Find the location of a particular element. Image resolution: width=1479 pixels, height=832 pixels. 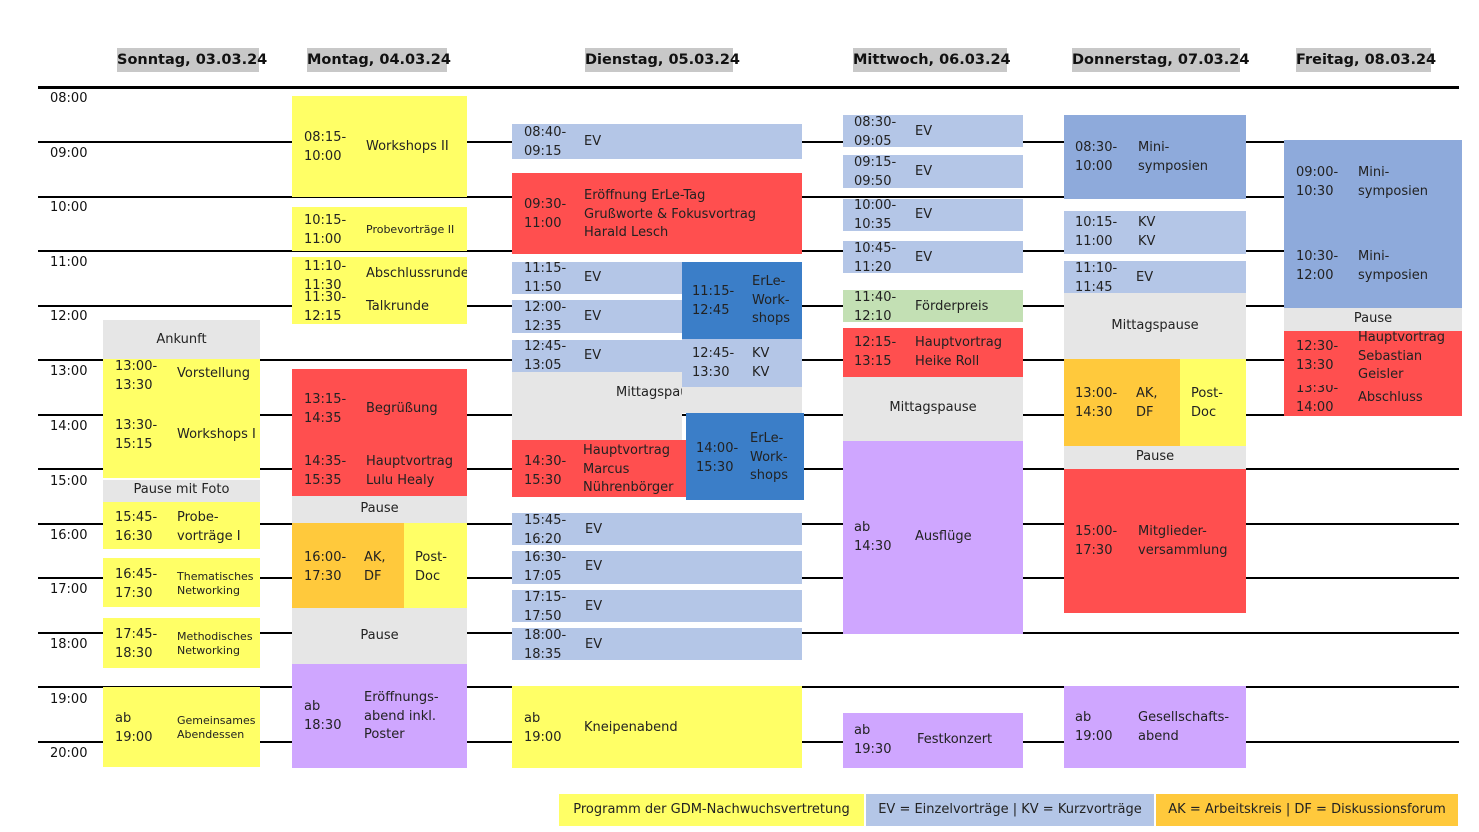

block-time: 11:30- 12:15 is located at coordinates (325, 307).